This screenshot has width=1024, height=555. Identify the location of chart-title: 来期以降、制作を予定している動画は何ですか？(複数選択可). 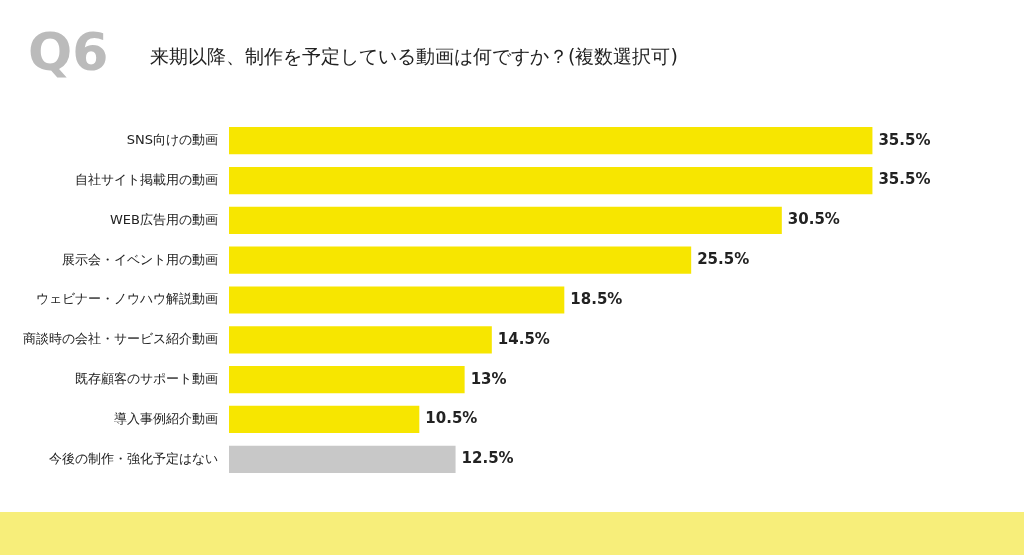
(414, 56).